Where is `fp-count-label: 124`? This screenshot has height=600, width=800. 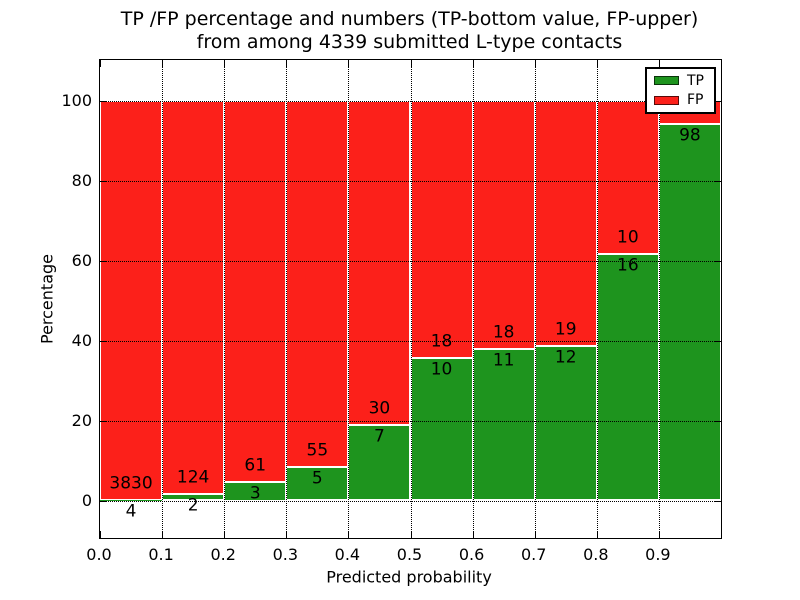 fp-count-label: 124 is located at coordinates (193, 477).